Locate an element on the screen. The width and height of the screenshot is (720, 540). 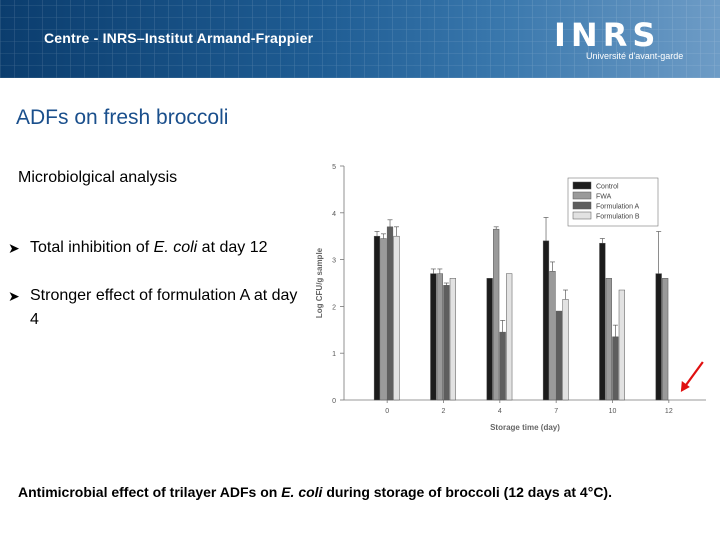
caption-organism: E. coli is located at coordinates (302, 492).